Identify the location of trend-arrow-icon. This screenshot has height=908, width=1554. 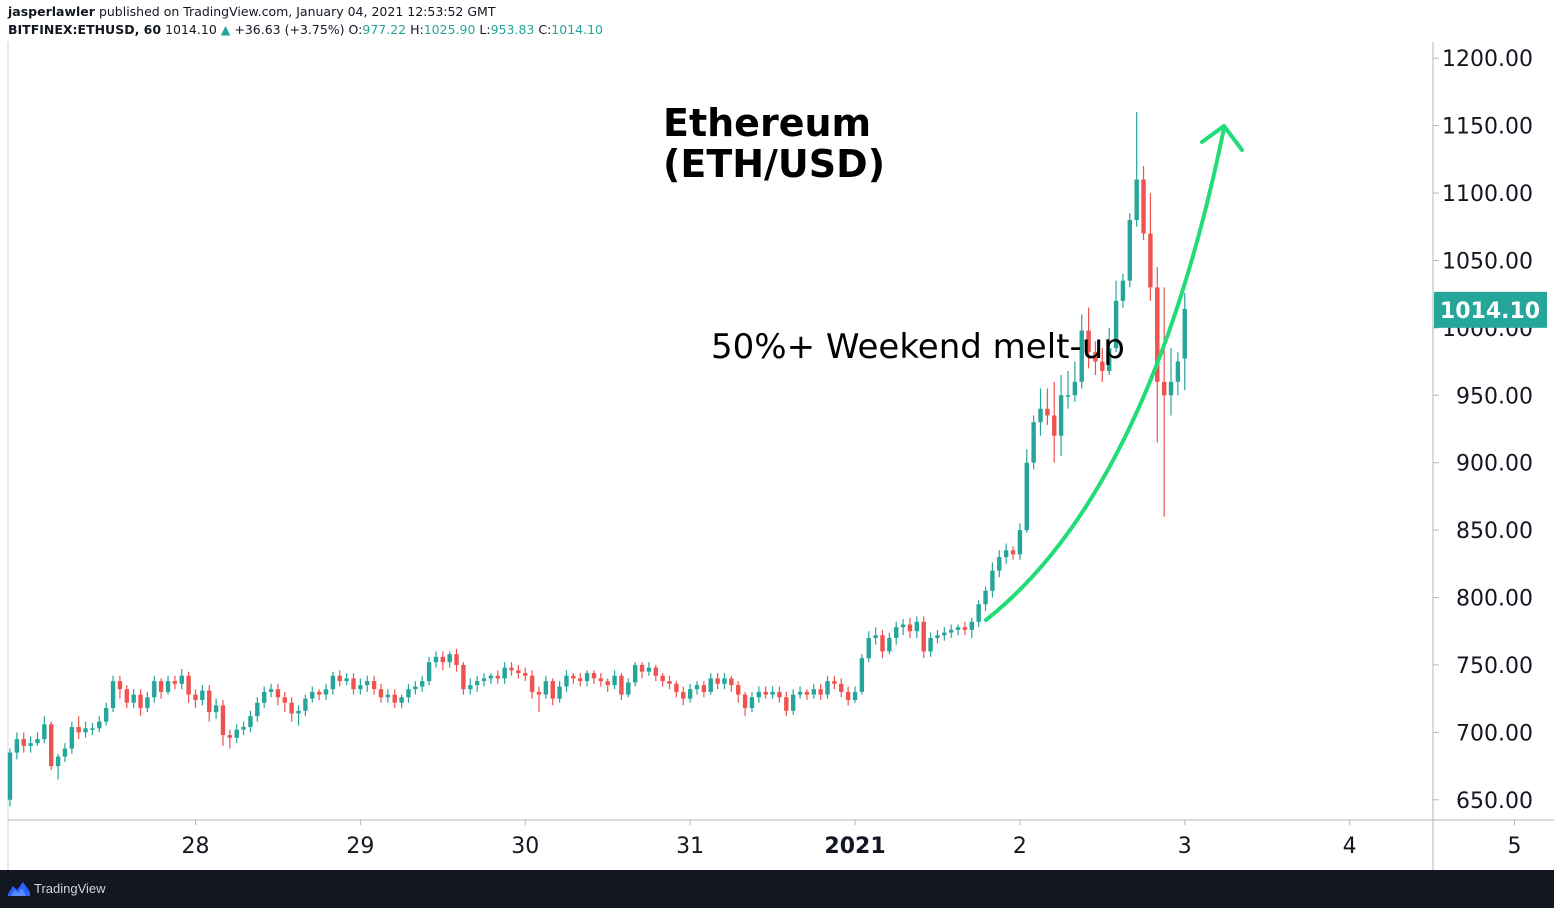
(1105, 374).